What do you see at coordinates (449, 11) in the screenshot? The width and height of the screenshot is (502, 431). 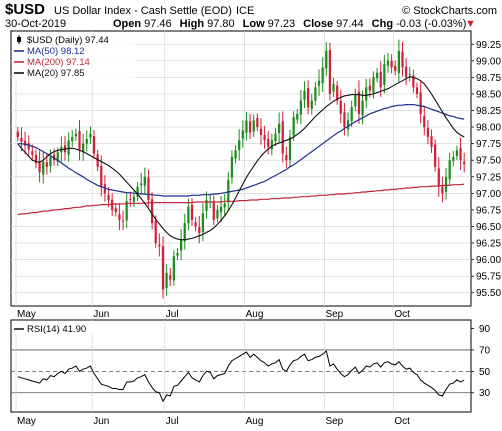 I see `watermark: © StockCharts.com` at bounding box center [449, 11].